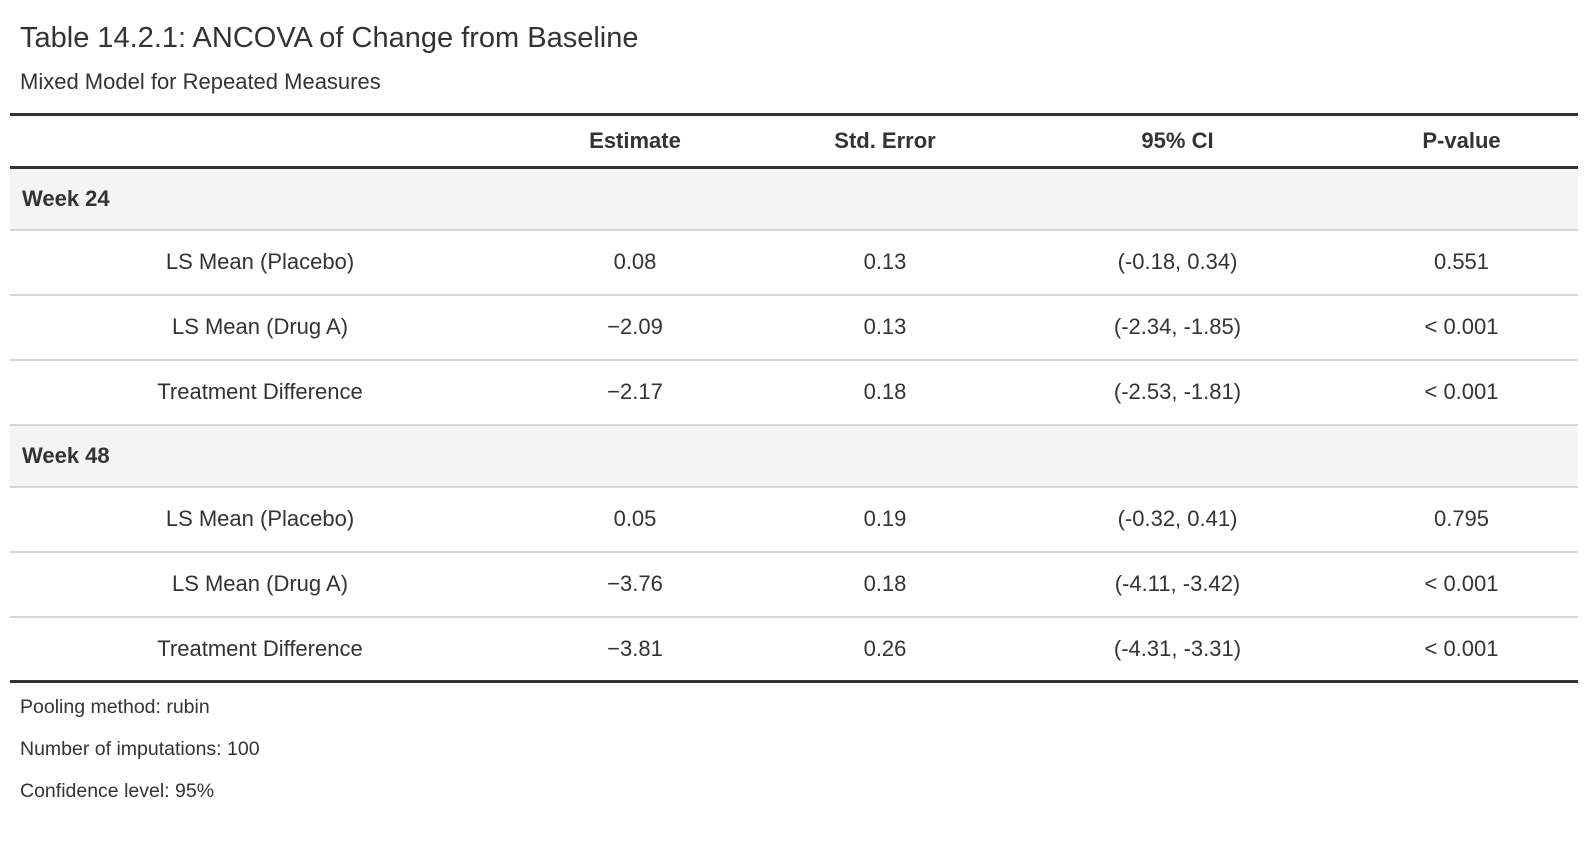 The height and width of the screenshot is (858, 1588). Describe the element at coordinates (635, 262) in the screenshot. I see `cell-estimate: 0.08` at that location.